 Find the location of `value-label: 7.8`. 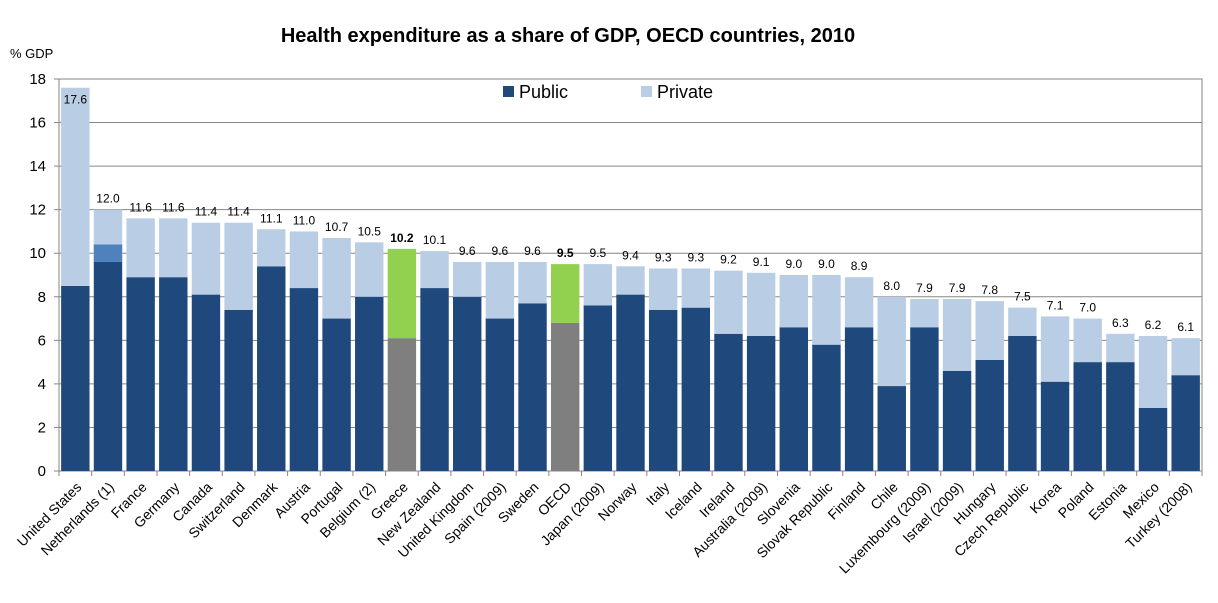

value-label: 7.8 is located at coordinates (989, 290).